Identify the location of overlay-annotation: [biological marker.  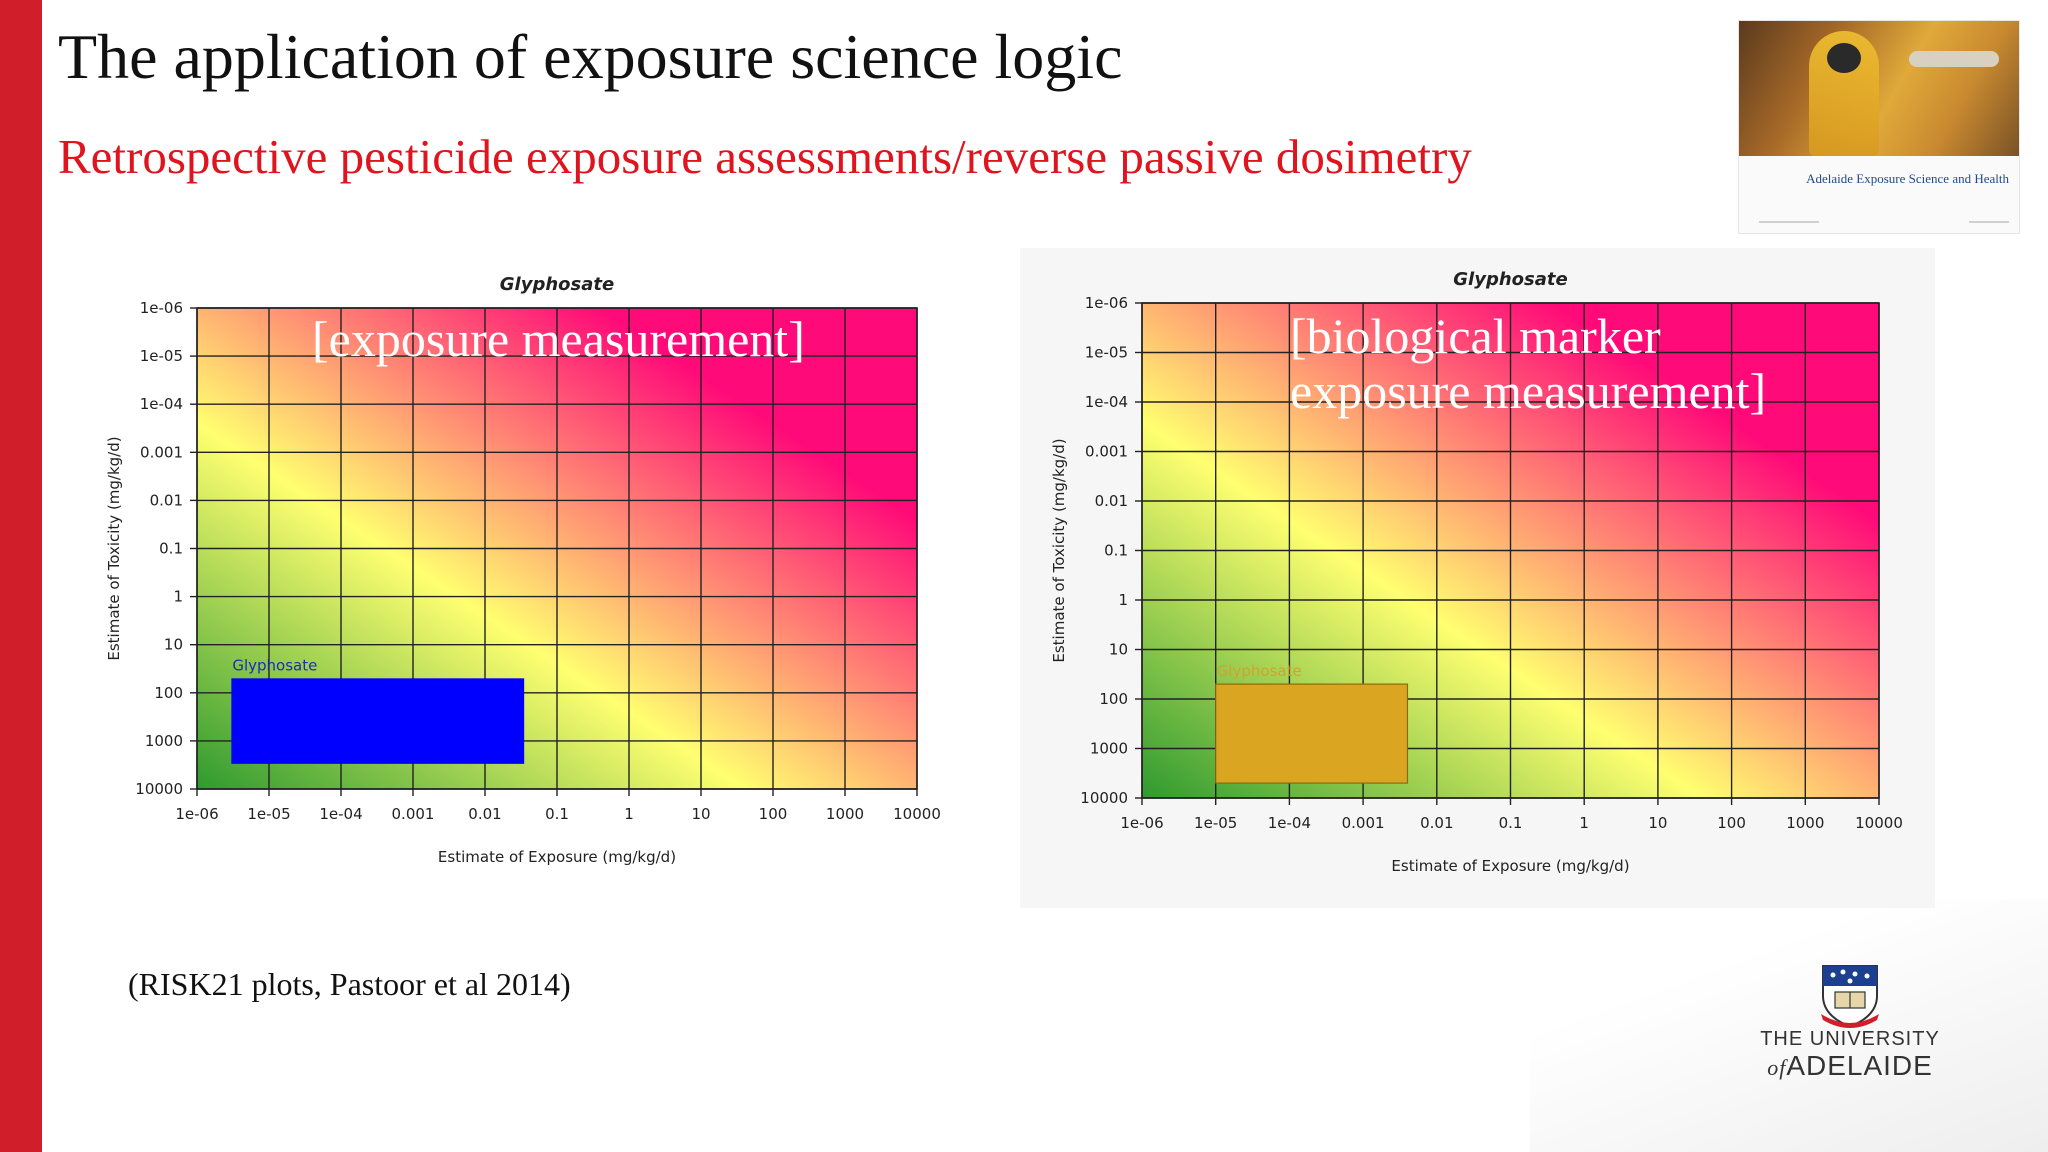
(1475, 336).